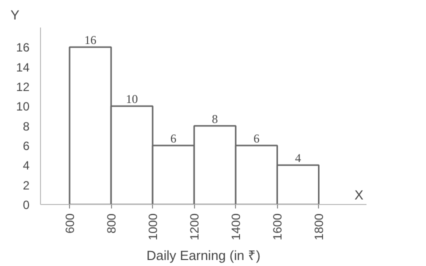 Image resolution: width=426 pixels, height=266 pixels. Describe the element at coordinates (70, 223) in the screenshot. I see `x-tick-label: 600` at that location.